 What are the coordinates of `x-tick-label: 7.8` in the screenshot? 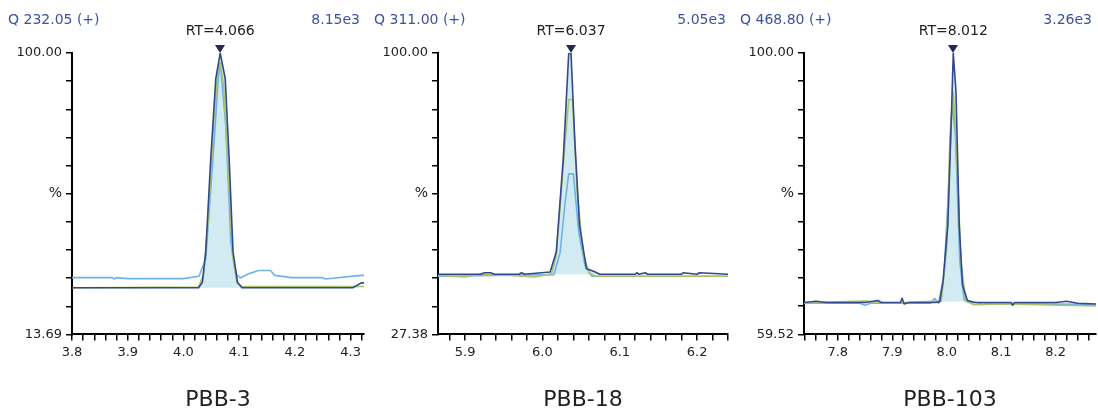 It's located at (838, 351).